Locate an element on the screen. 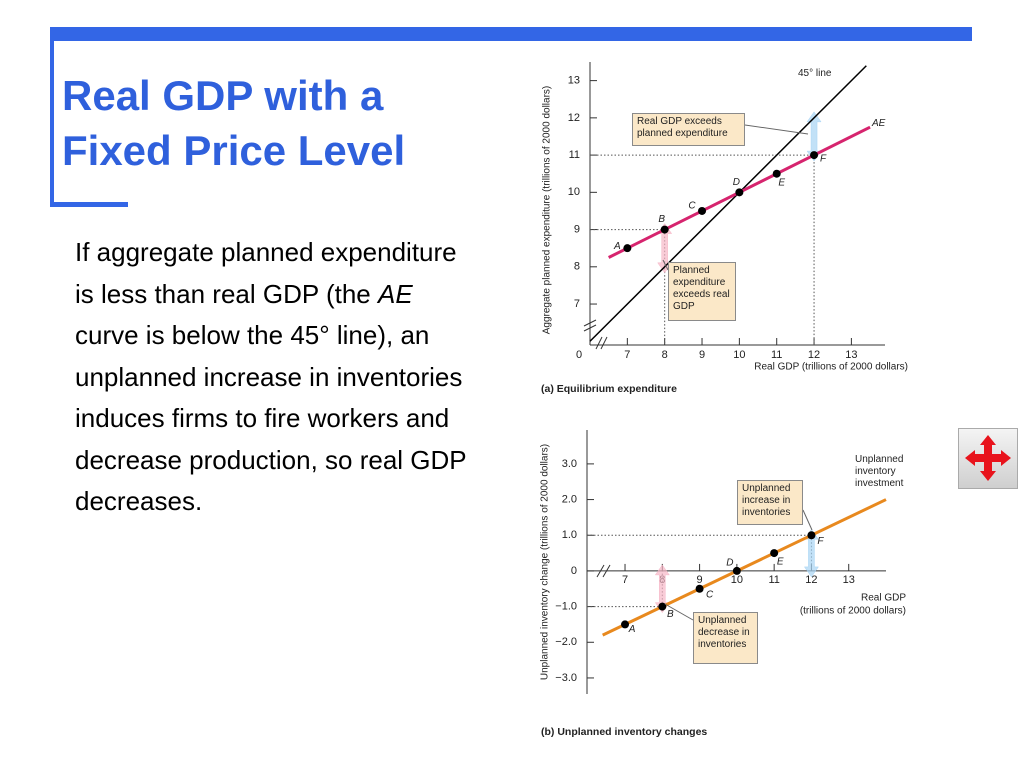 The width and height of the screenshot is (1024, 768). x-axis-label: (trillions of 2000 dollars) is located at coordinates (853, 611).